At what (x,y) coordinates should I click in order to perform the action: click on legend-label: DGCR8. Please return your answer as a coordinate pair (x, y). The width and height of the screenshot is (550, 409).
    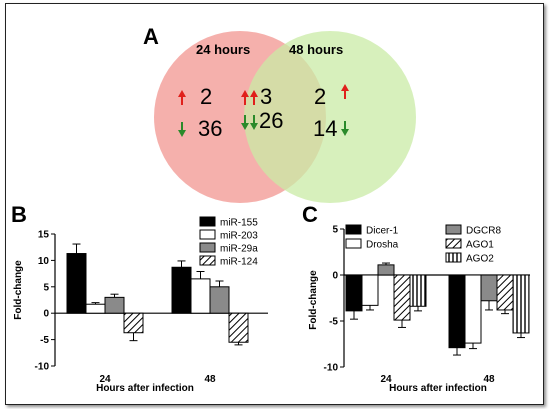
    Looking at the image, I should click on (483, 231).